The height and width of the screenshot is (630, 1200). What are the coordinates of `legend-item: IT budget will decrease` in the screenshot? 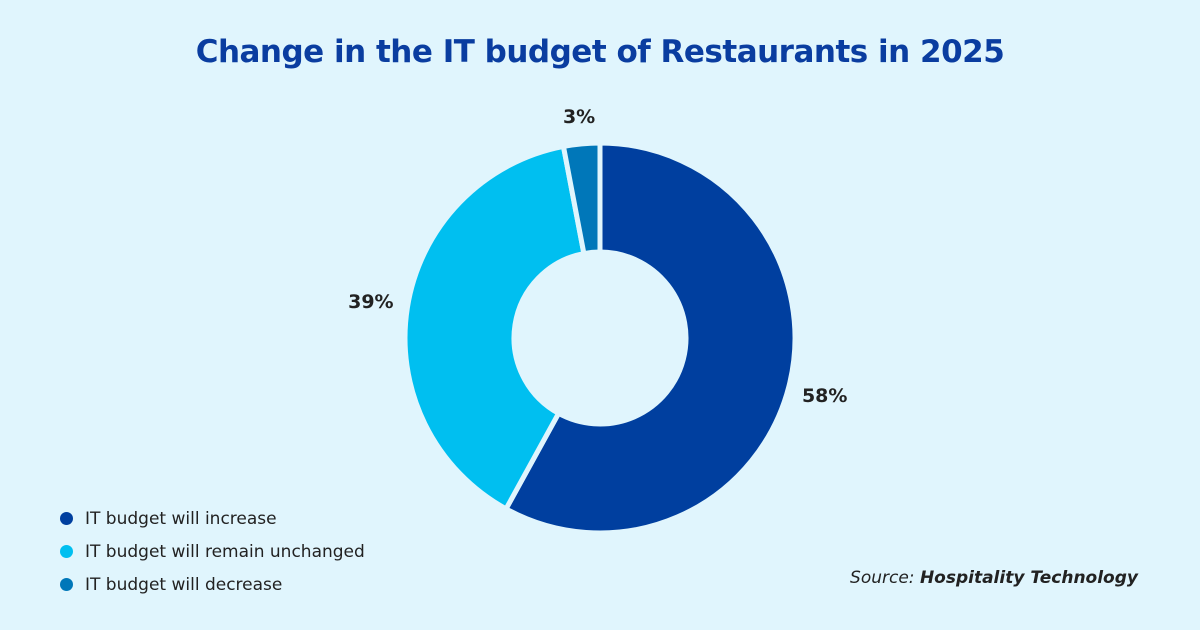 It's located at (212, 584).